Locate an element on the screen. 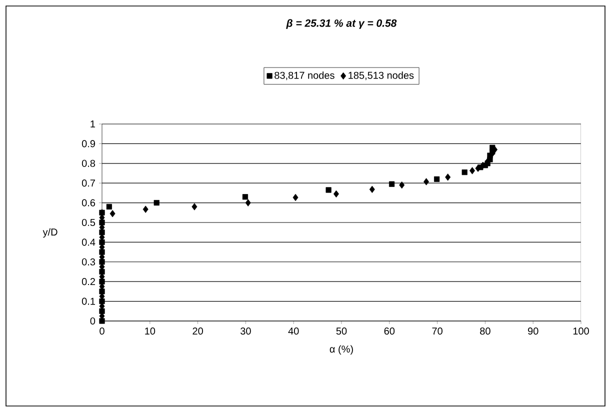 The image size is (611, 412). y-tick-label: 0.2 is located at coordinates (88, 282).